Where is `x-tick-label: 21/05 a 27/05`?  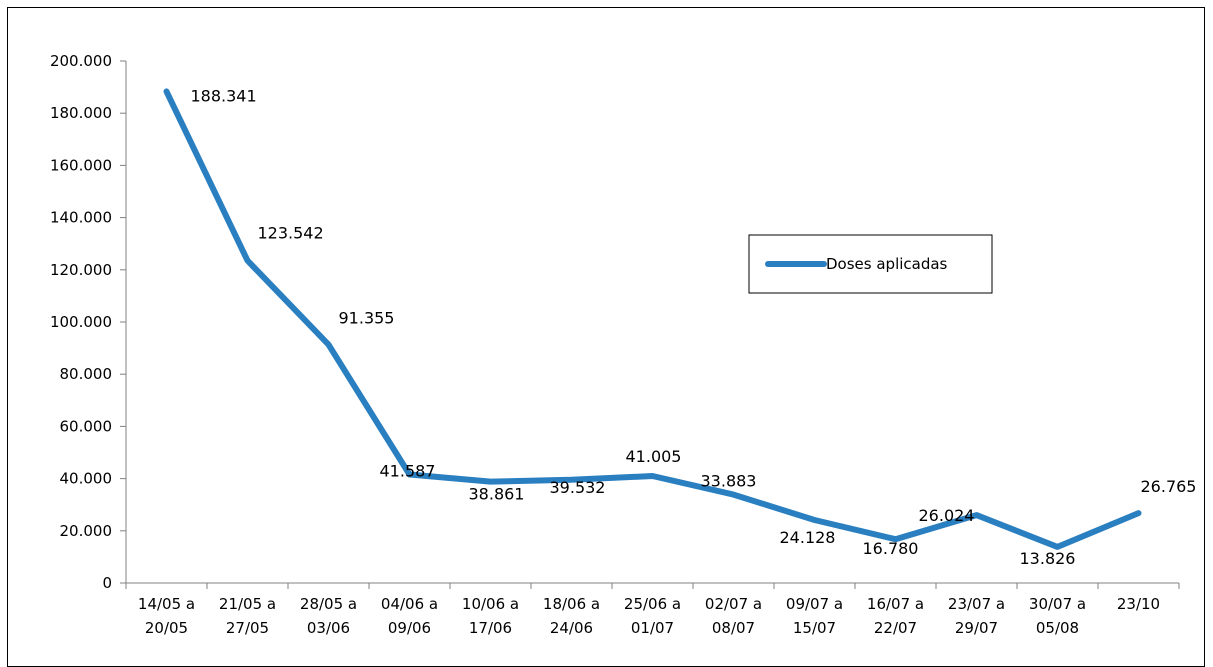
x-tick-label: 21/05 a 27/05 is located at coordinates (247, 616).